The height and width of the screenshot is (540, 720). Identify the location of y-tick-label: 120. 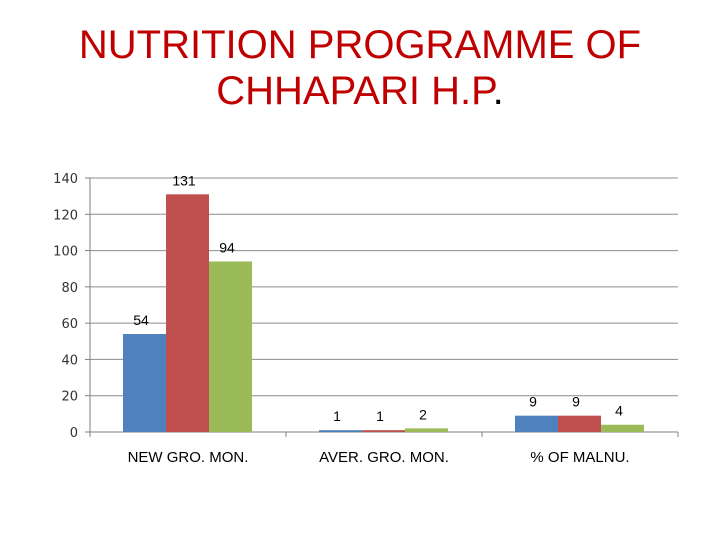
(65, 215).